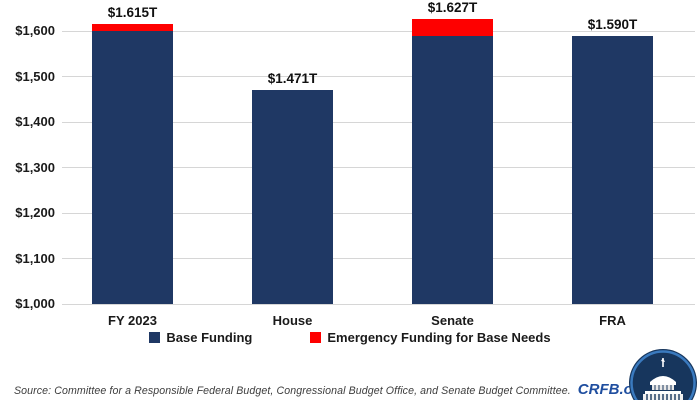  What do you see at coordinates (292, 196) in the screenshot?
I see `bar-base-funding-house` at bounding box center [292, 196].